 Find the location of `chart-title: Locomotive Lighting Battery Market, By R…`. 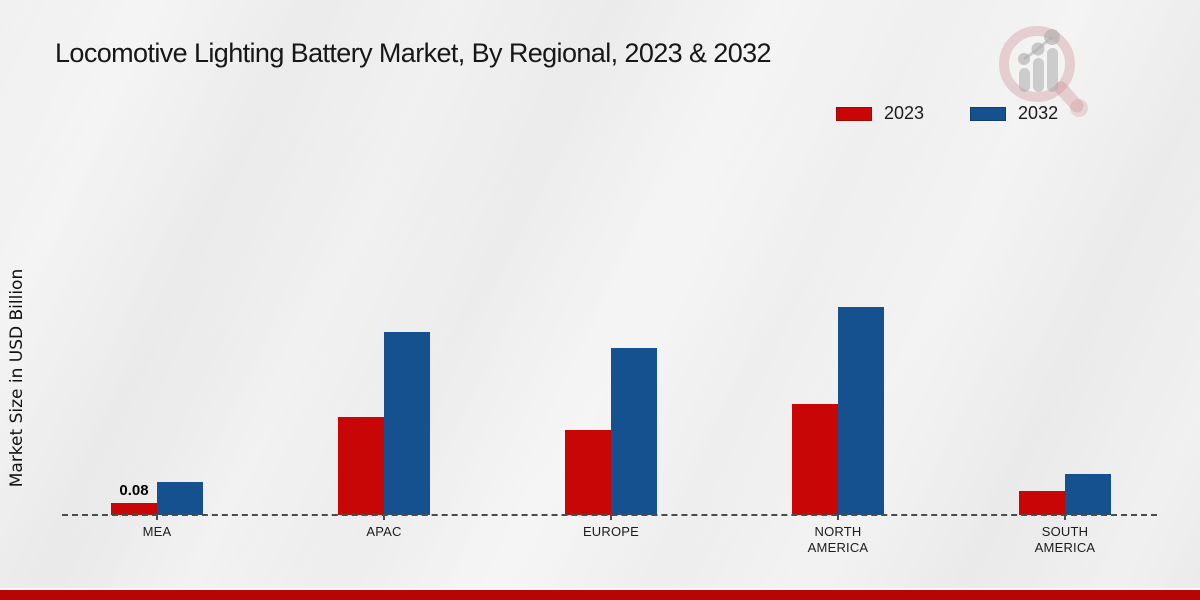

chart-title: Locomotive Lighting Battery Market, By R… is located at coordinates (413, 53).